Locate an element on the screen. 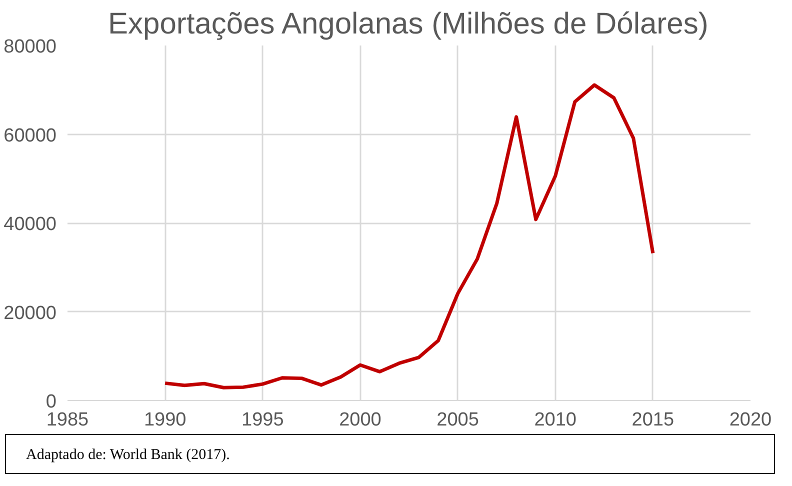 The image size is (792, 486). y-tick-label: 60000 is located at coordinates (30, 135).